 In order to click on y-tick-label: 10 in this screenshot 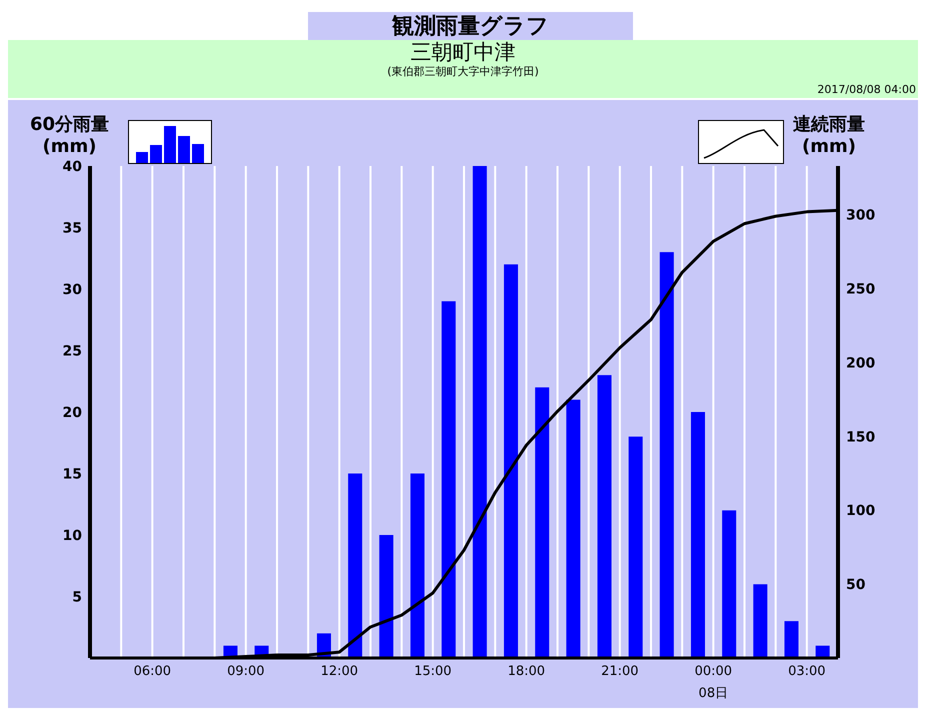, I will do `click(72, 536)`.